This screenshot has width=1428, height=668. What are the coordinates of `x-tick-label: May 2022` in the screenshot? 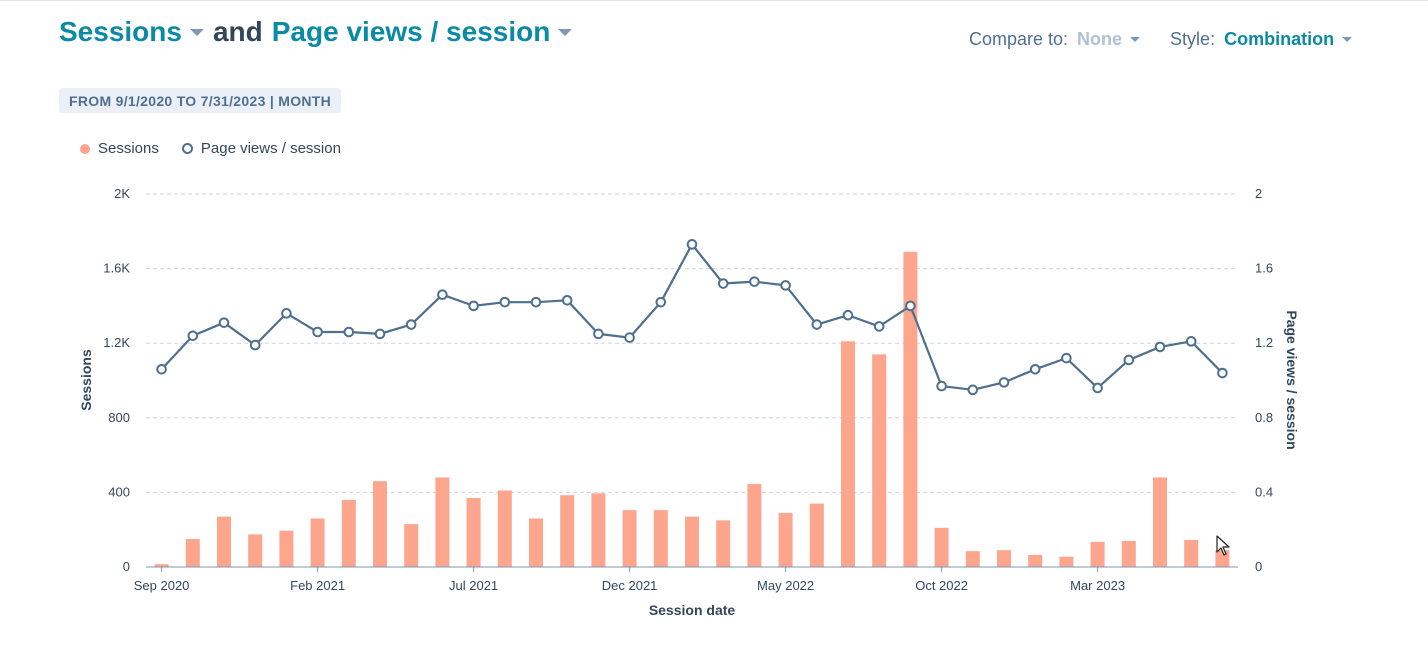 It's located at (785, 585).